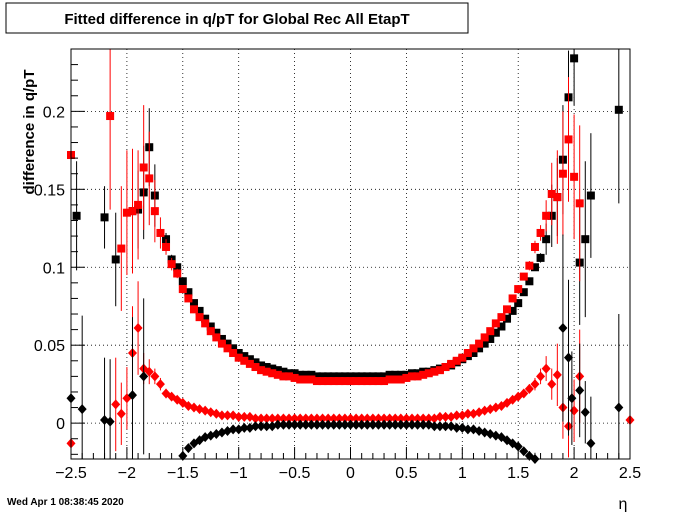 The image size is (700, 512). Describe the element at coordinates (574, 473) in the screenshot. I see `x-tick-label: 2` at that location.